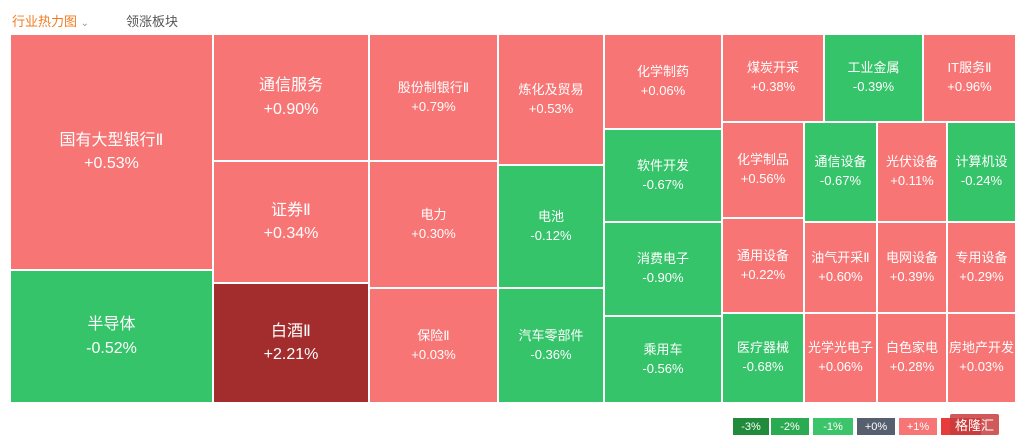  Describe the element at coordinates (873, 68) in the screenshot. I see `tile-name: 工业金属` at that location.